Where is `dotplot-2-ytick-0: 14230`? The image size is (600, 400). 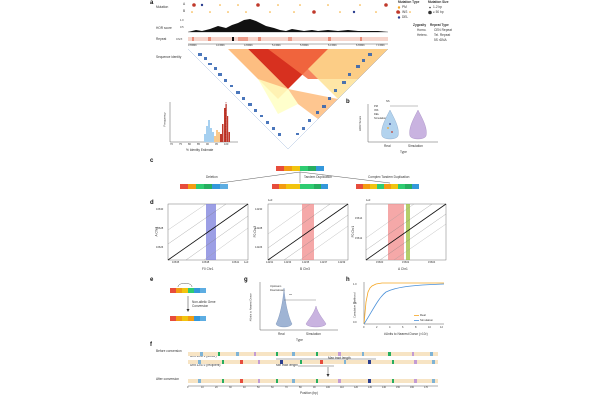 dotplot-2-ytick-0: 14230 is located at coordinates (259, 209).